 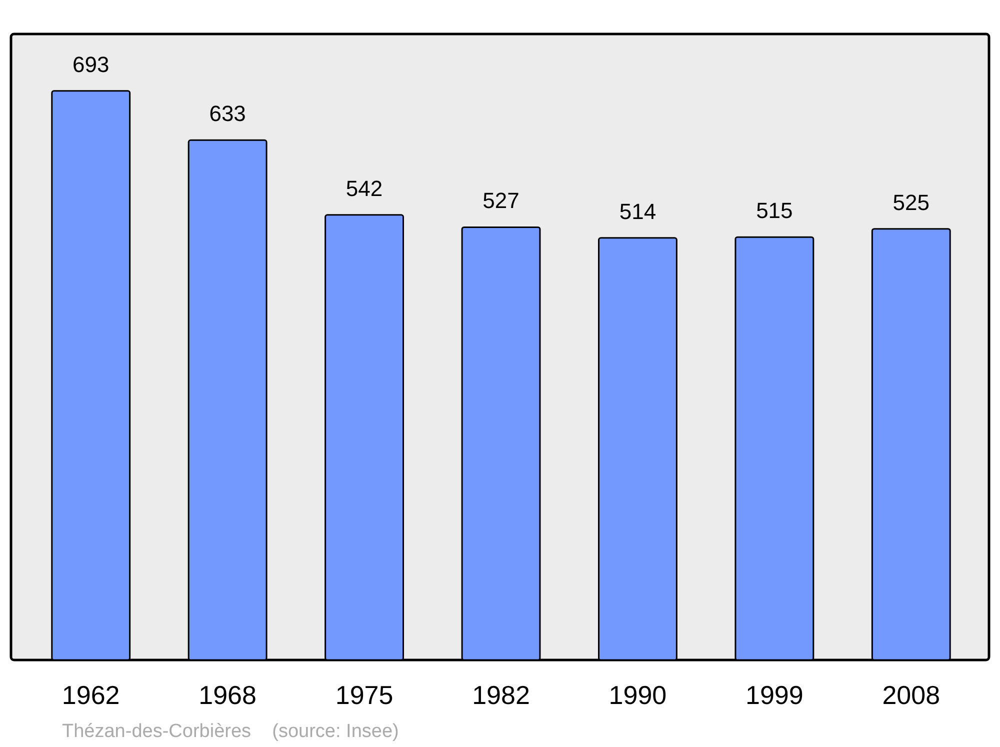 What do you see at coordinates (227, 695) in the screenshot?
I see `x-tick-label: 1968` at bounding box center [227, 695].